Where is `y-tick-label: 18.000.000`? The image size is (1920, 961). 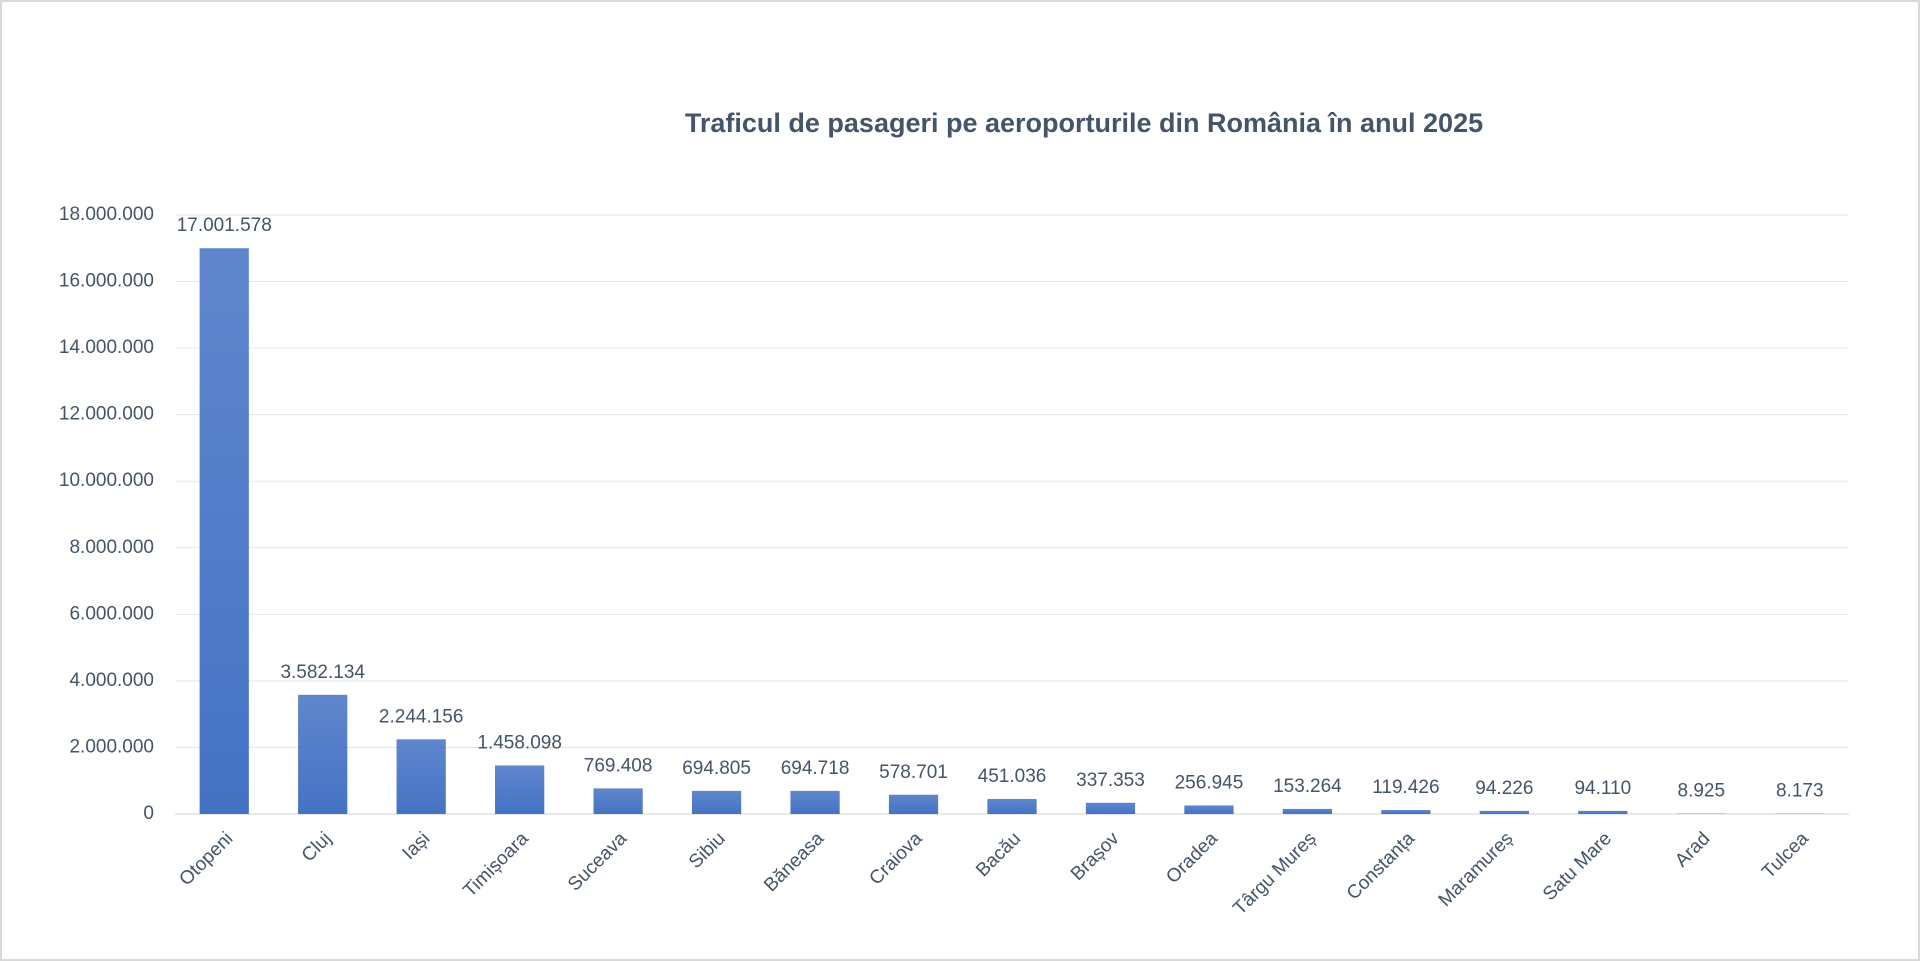 y-tick-label: 18.000.000 is located at coordinates (106, 214).